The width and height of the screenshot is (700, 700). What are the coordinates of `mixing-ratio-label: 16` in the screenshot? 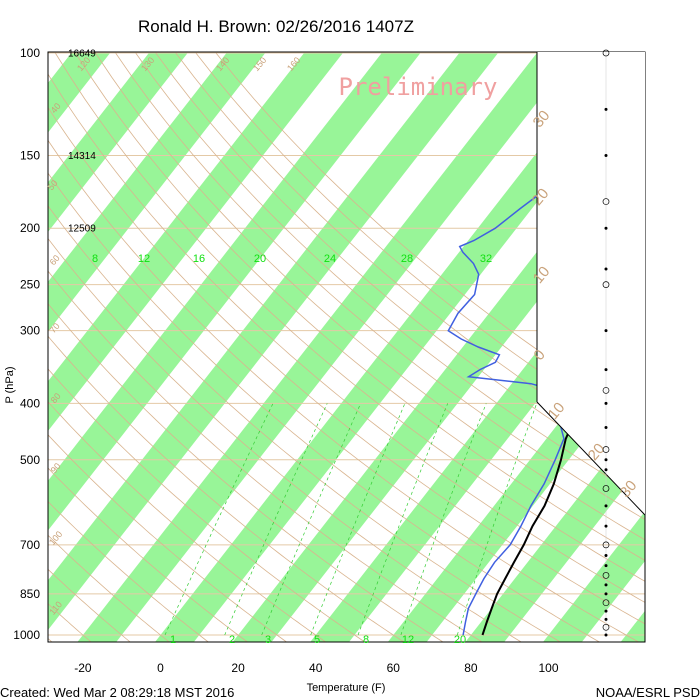 It's located at (199, 259).